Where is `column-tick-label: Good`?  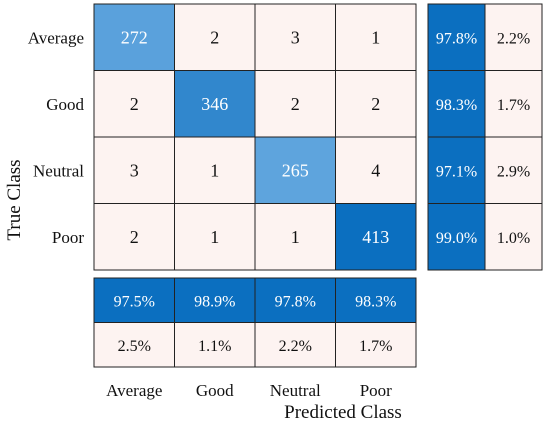
column-tick-label: Good is located at coordinates (215, 390).